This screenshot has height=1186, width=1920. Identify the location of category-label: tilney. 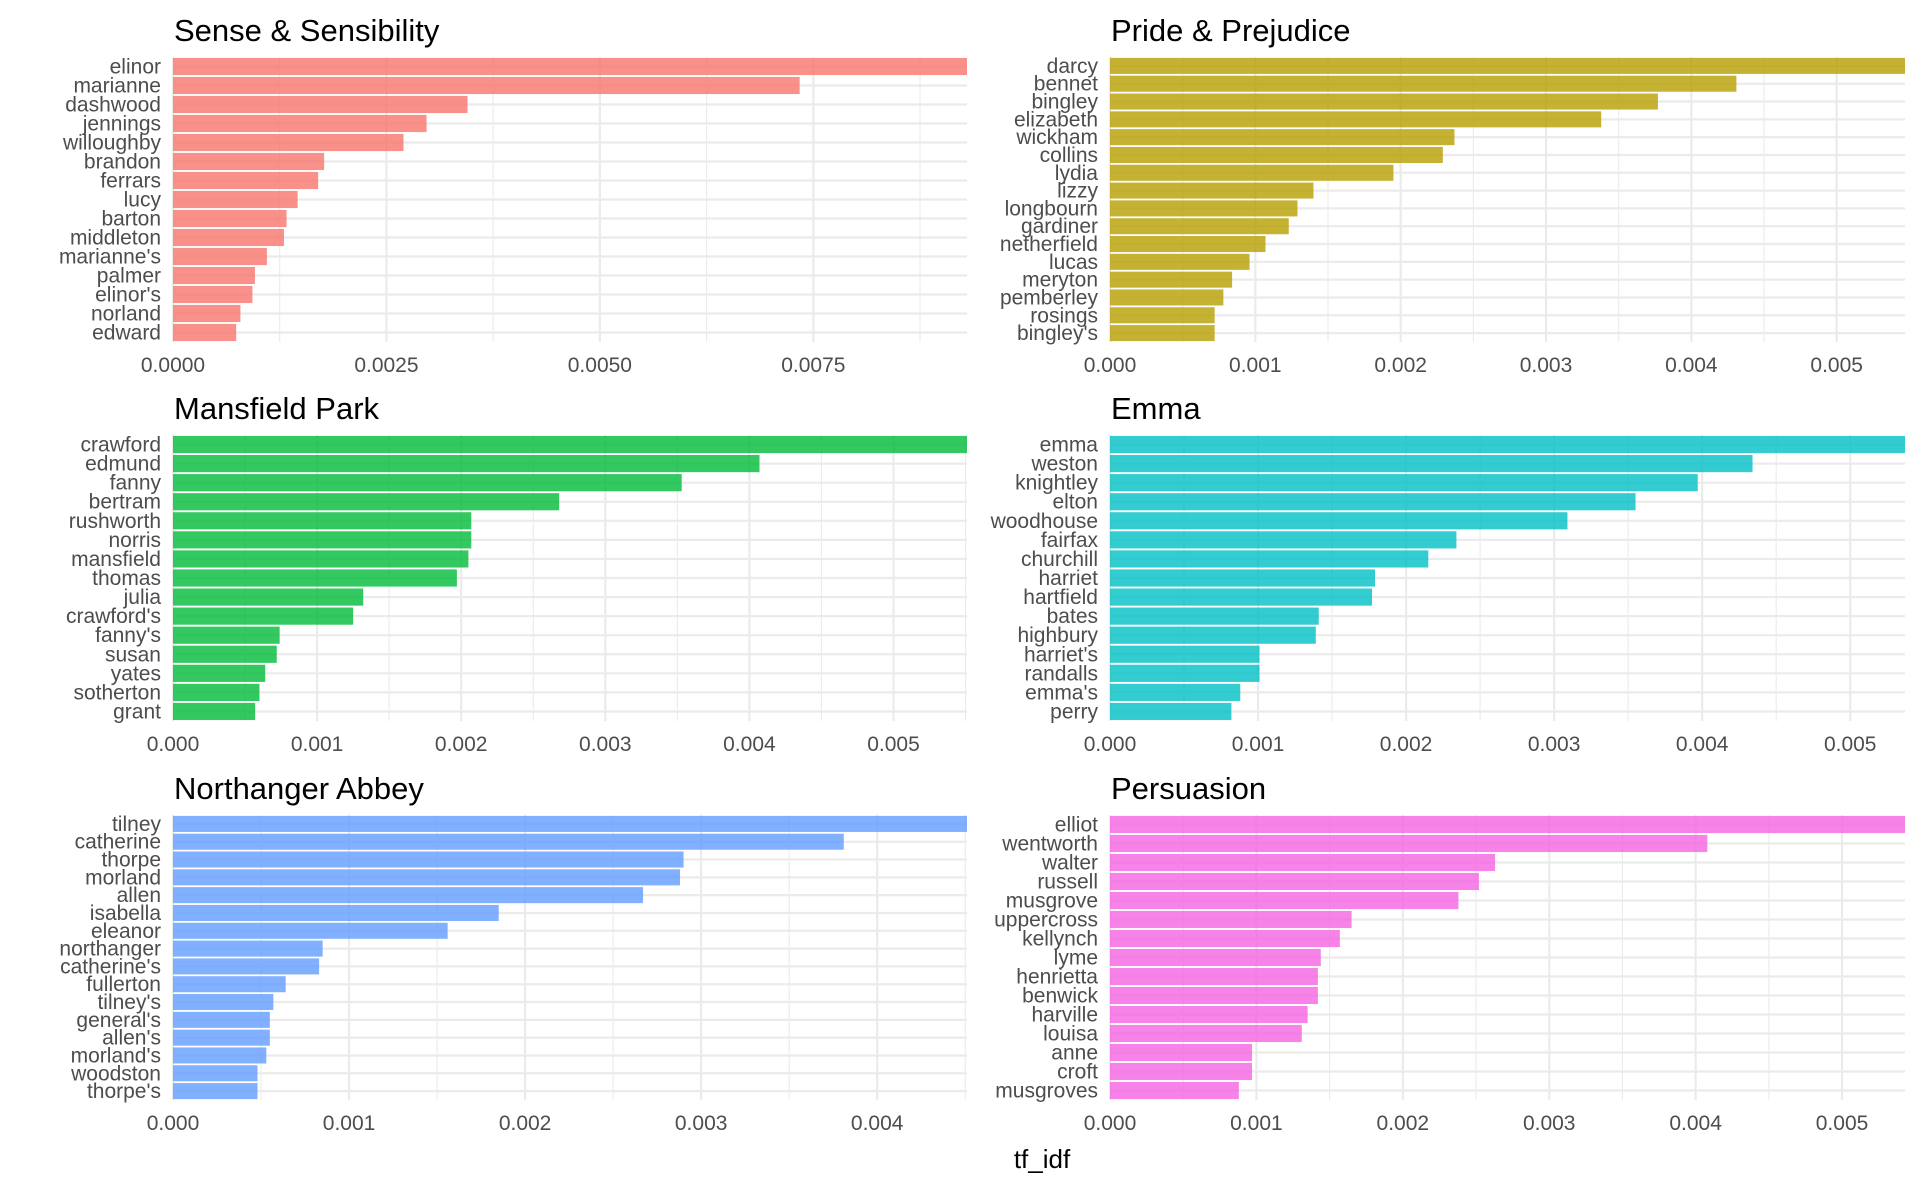
(137, 824).